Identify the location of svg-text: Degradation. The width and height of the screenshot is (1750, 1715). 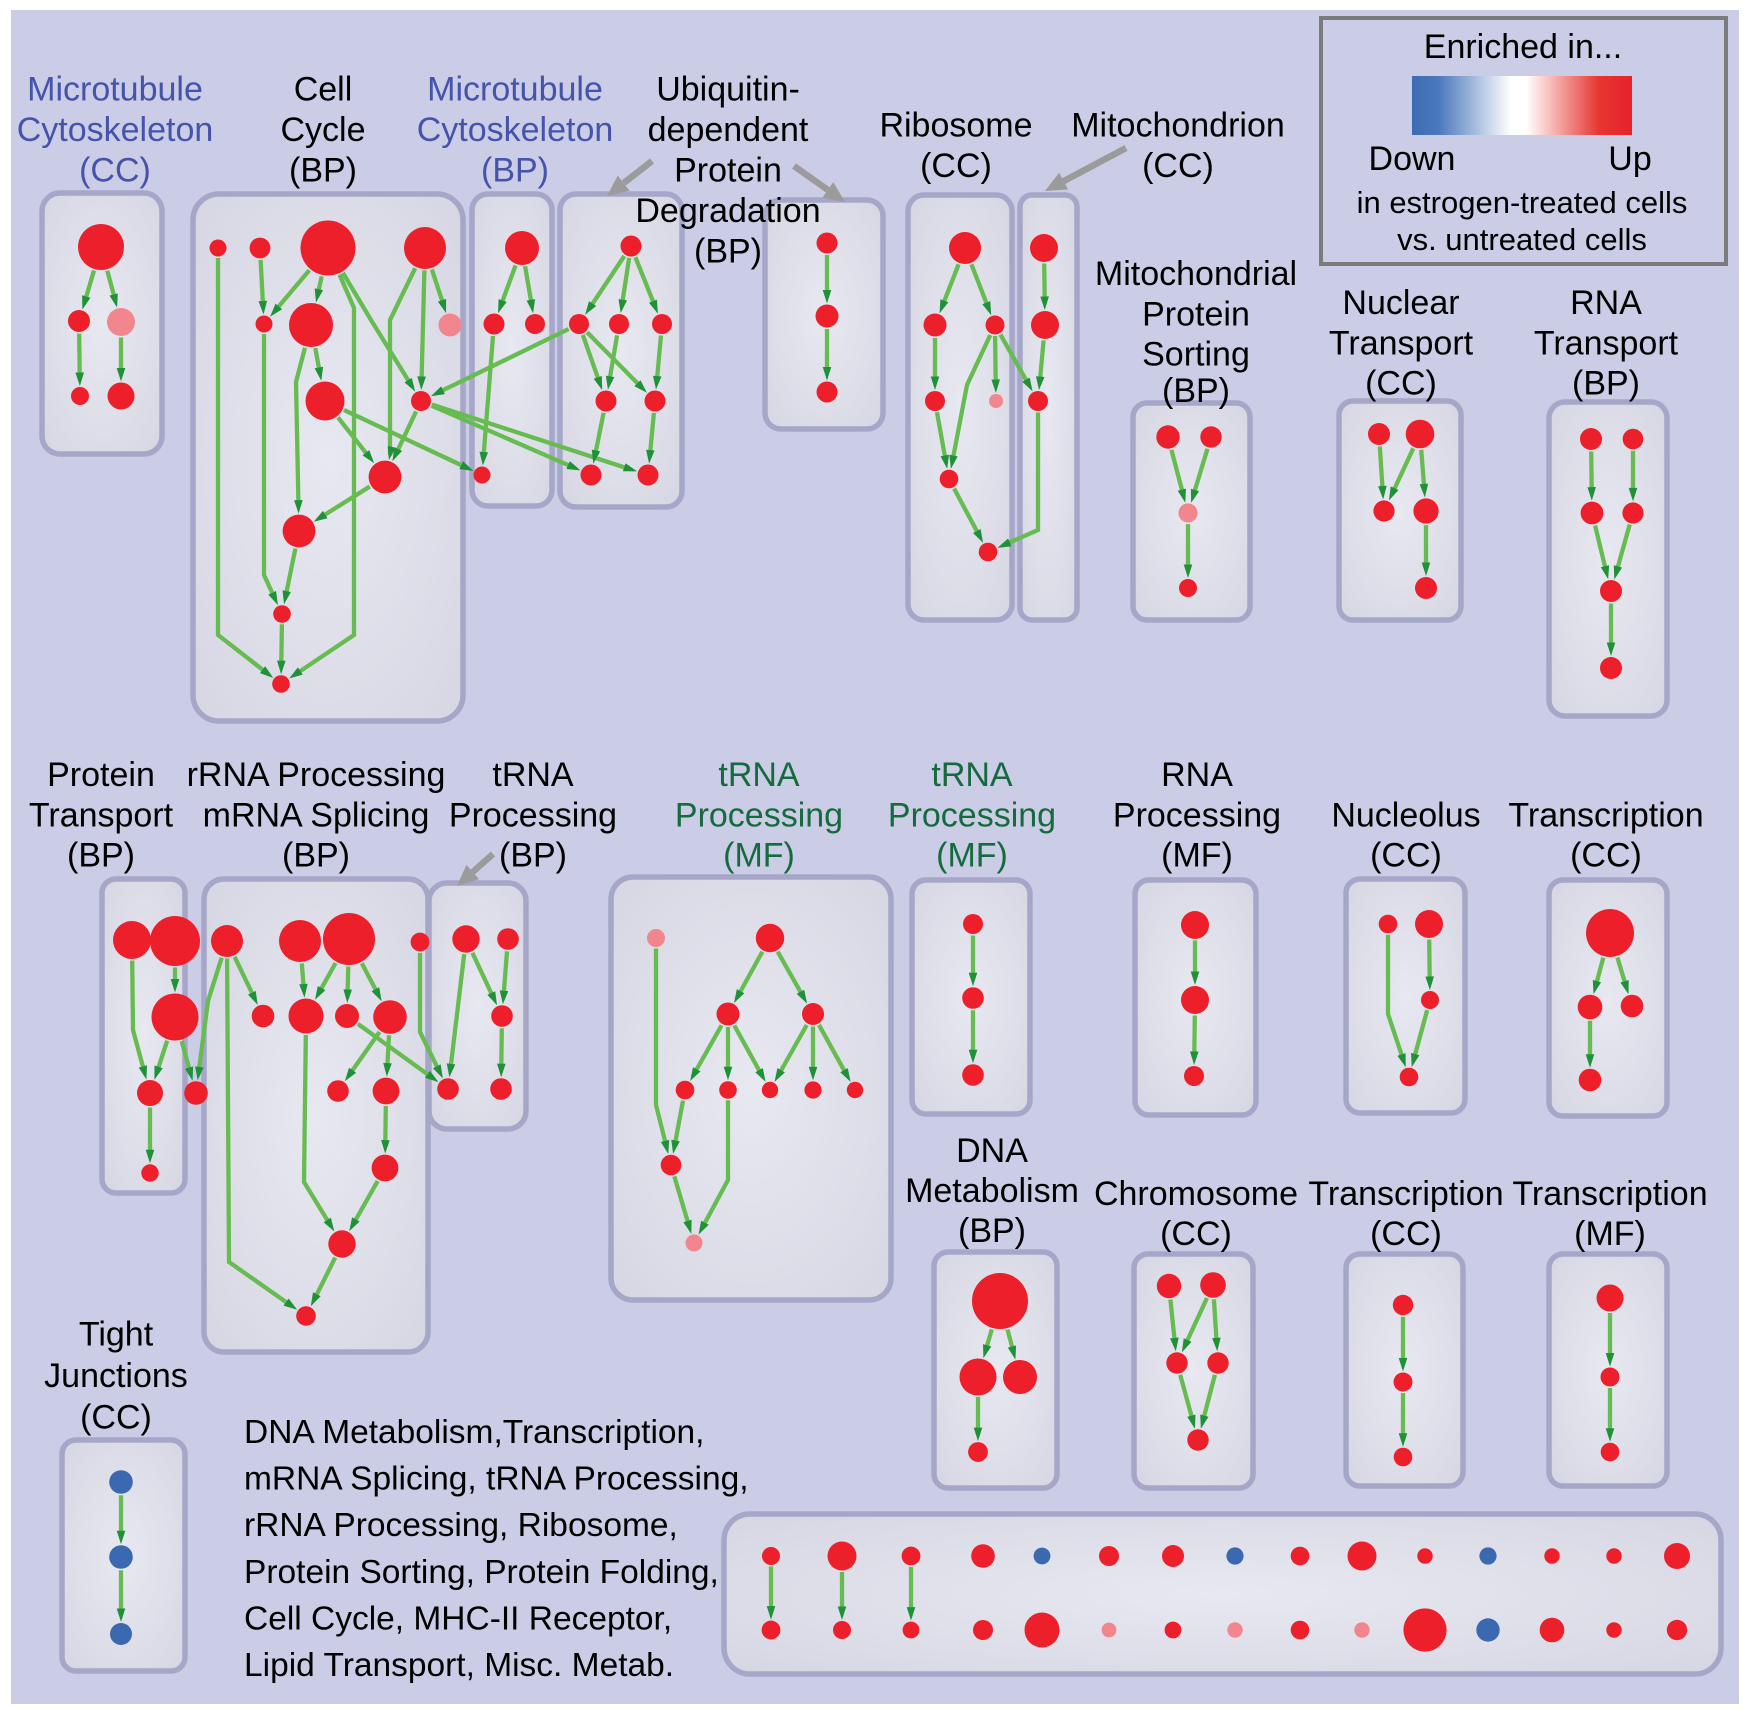
(727, 211).